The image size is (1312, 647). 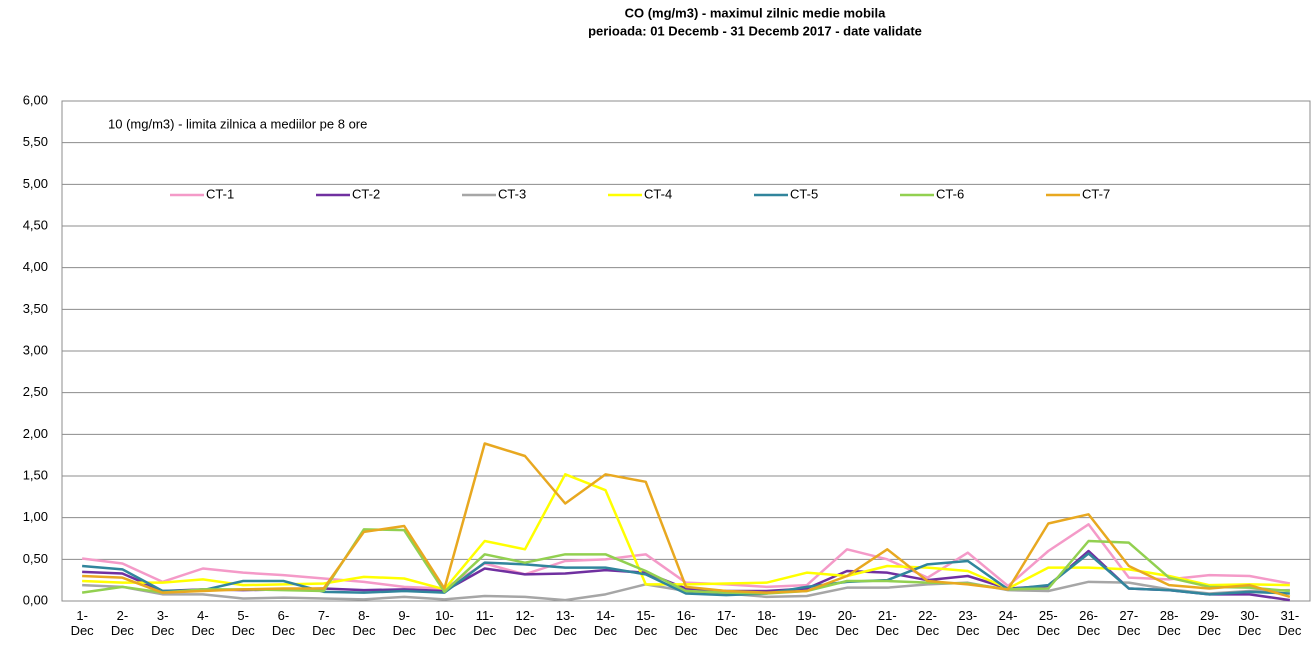 What do you see at coordinates (1048, 623) in the screenshot?
I see `x-tick-label: 25-Dec` at bounding box center [1048, 623].